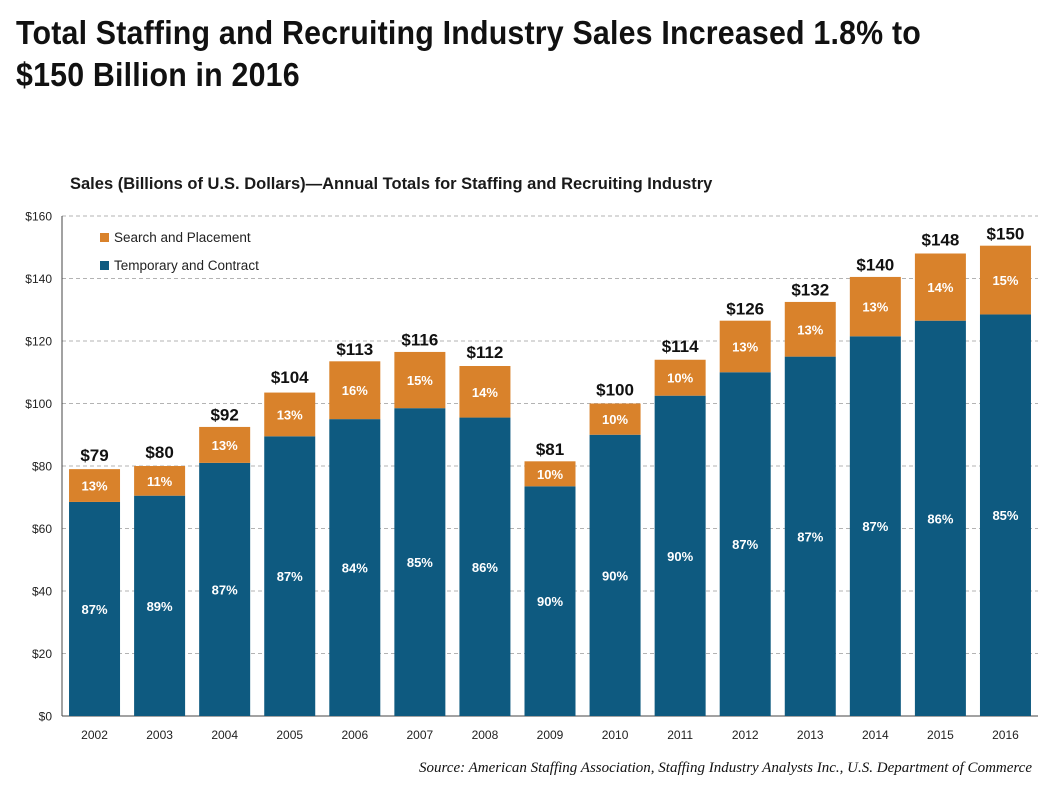 This screenshot has width=1058, height=790. Describe the element at coordinates (38, 404) in the screenshot. I see `y-tick-label: $100` at that location.